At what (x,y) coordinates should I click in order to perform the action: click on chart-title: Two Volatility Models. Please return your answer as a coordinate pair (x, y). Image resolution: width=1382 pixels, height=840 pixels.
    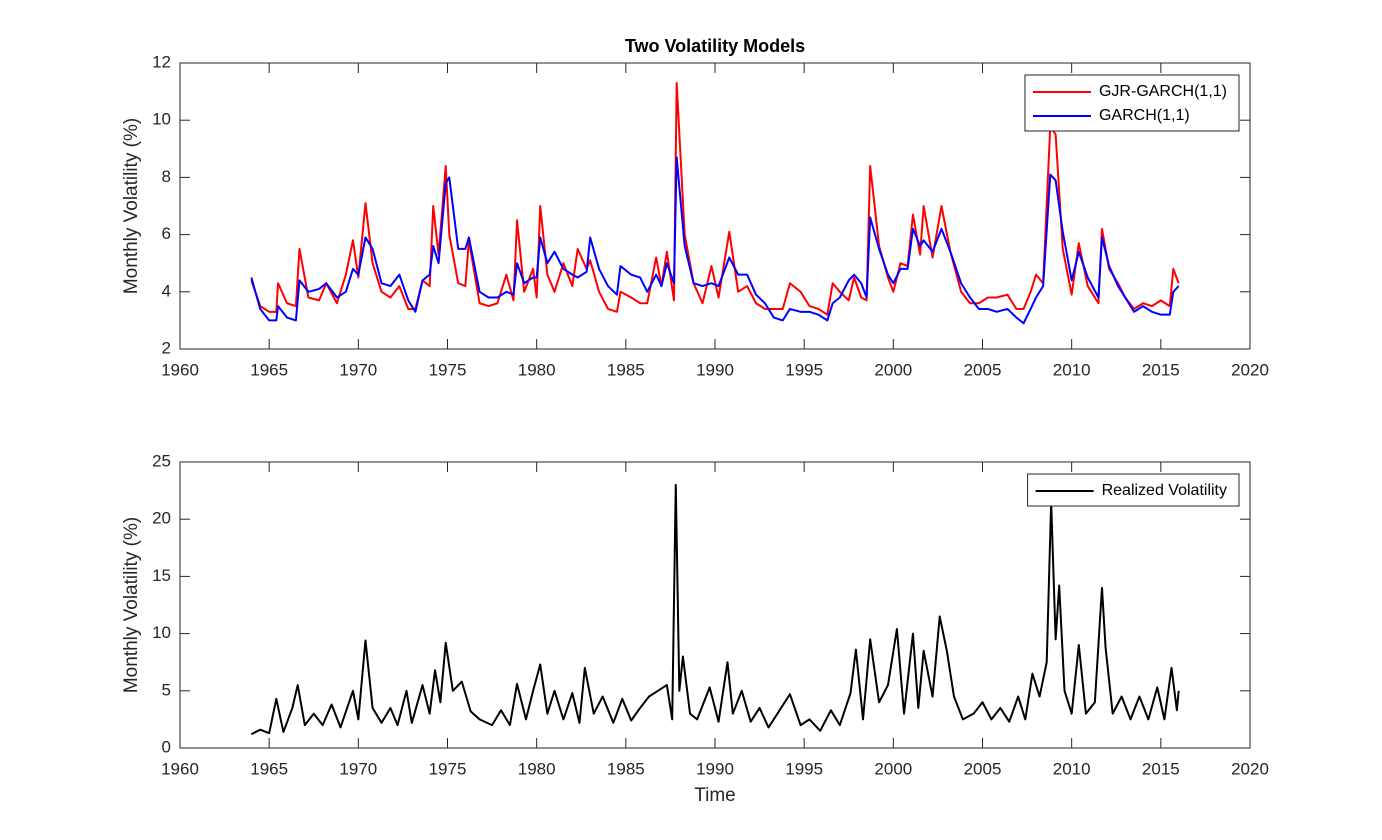
    Looking at the image, I should click on (715, 46).